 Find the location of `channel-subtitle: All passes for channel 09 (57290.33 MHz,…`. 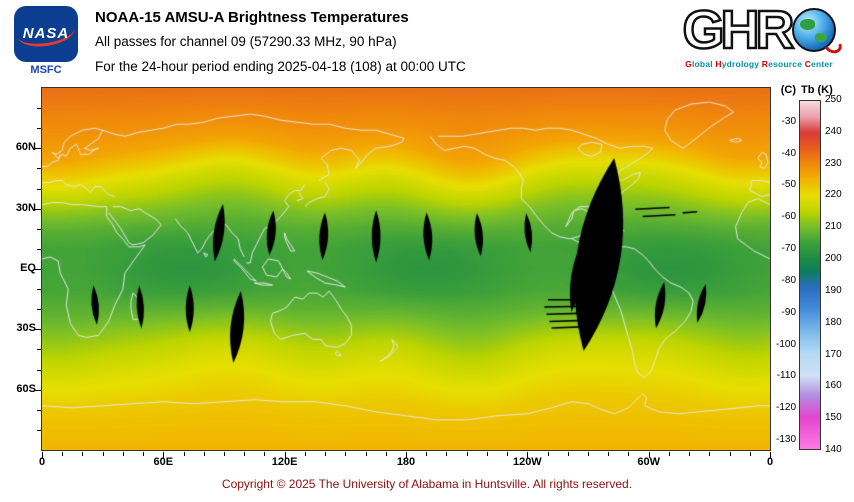

channel-subtitle: All passes for channel 09 (57290.33 MHz,… is located at coordinates (246, 41).